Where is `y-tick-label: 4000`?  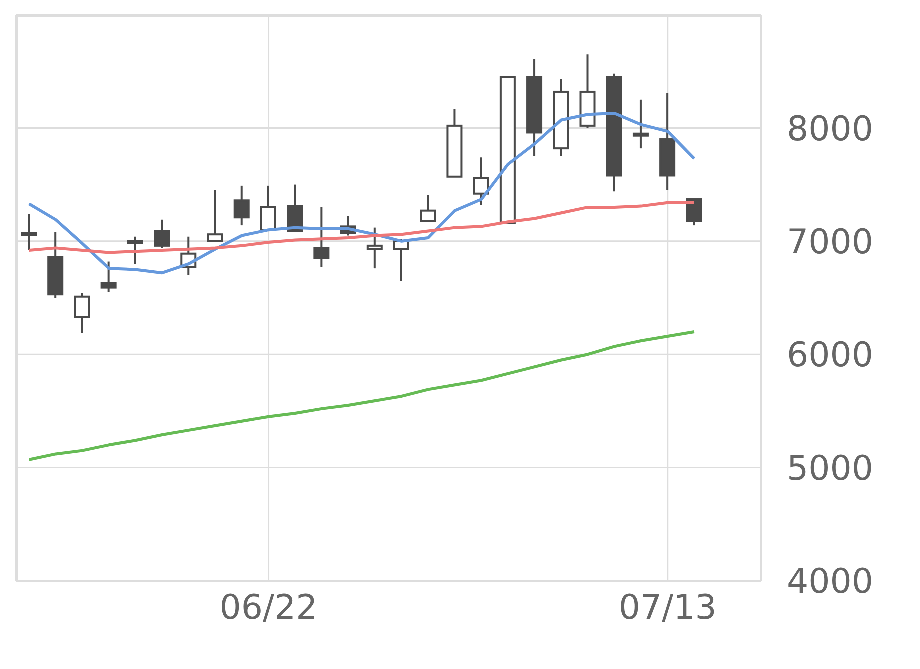 y-tick-label: 4000 is located at coordinates (830, 582).